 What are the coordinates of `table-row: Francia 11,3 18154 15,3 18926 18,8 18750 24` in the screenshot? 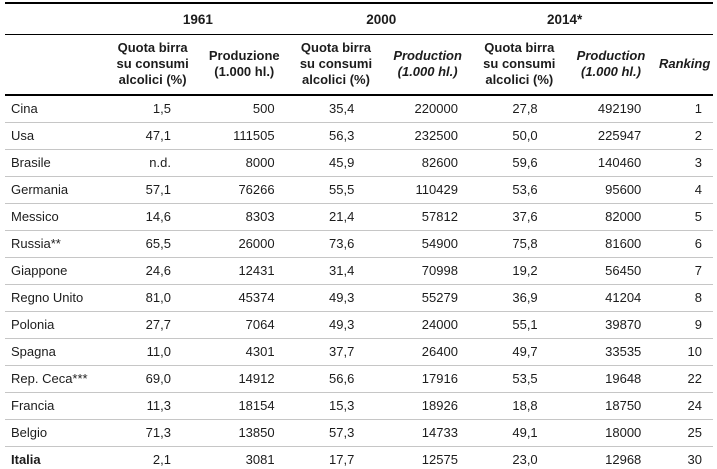 It's located at (359, 406).